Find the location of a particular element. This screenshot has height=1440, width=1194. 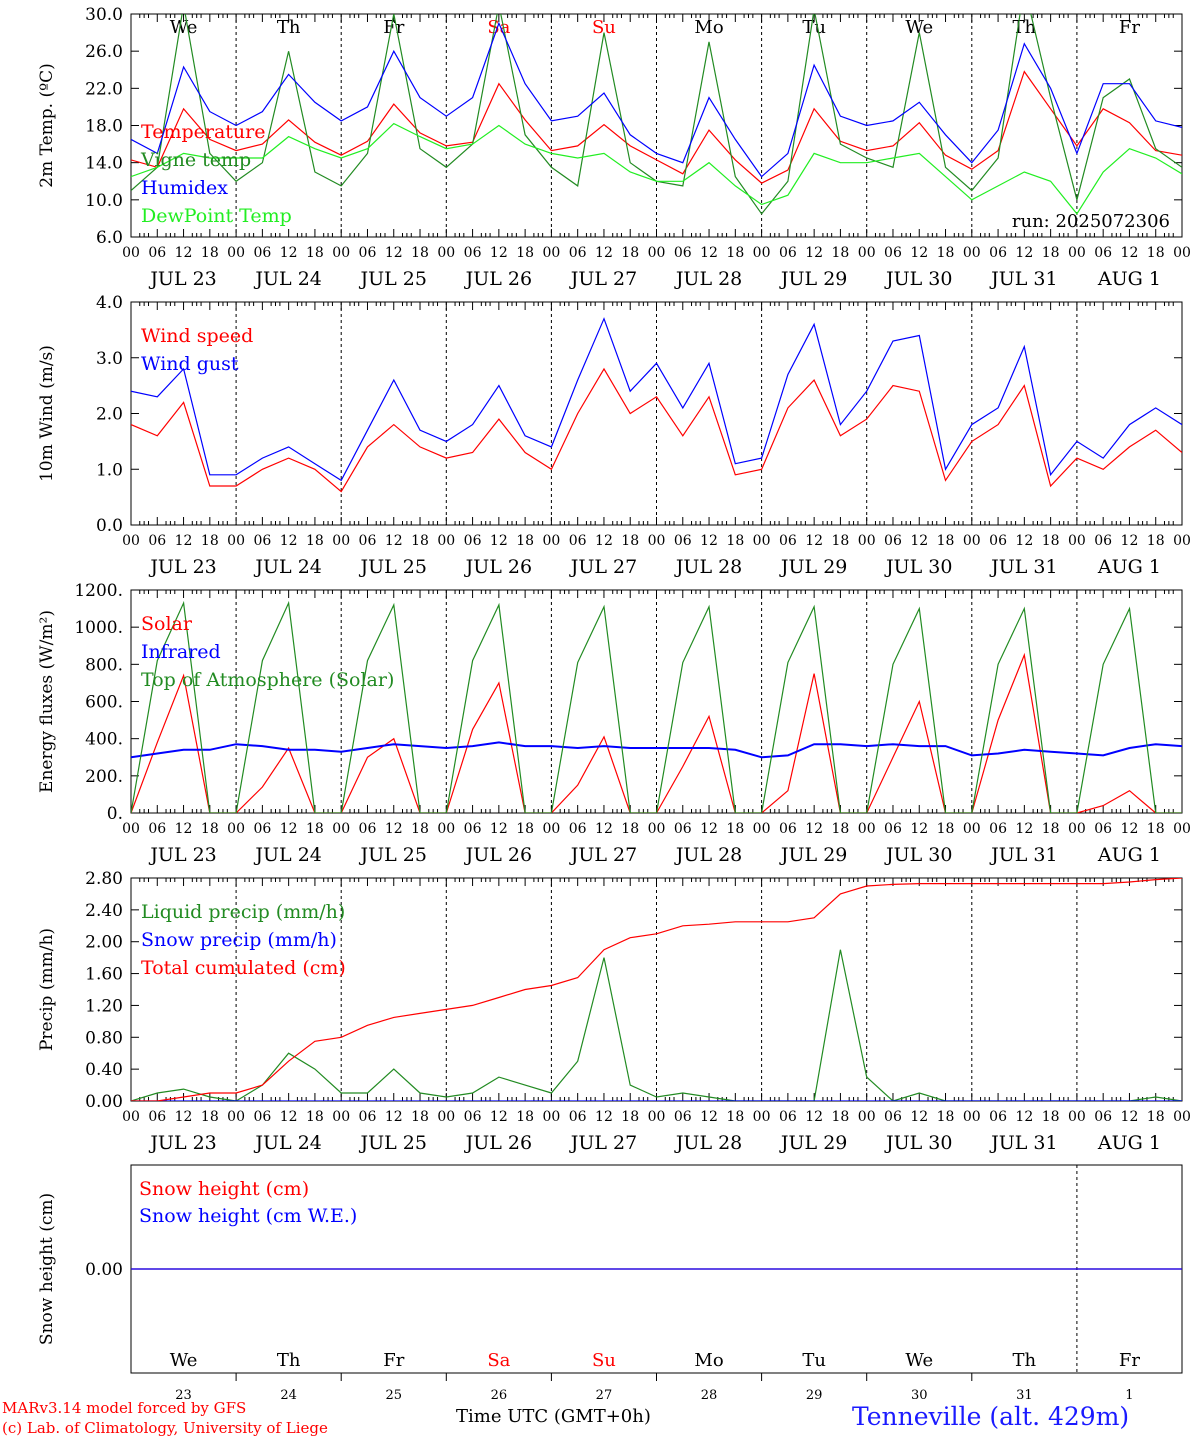

y-tick-label: 200. is located at coordinates (104, 777).